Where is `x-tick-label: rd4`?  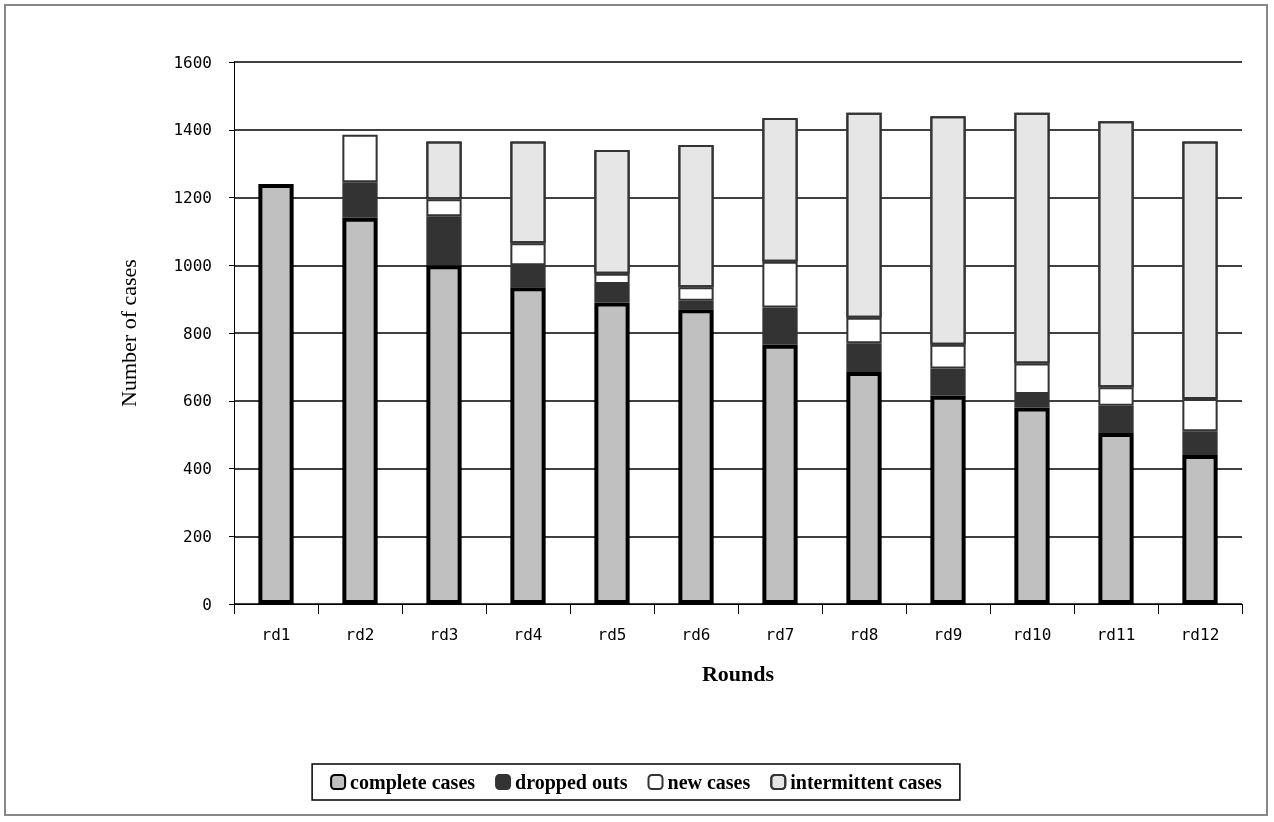 x-tick-label: rd4 is located at coordinates (528, 634).